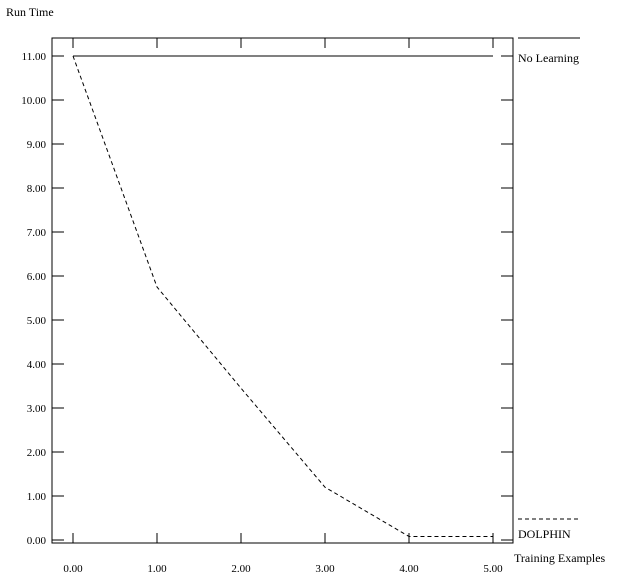 This screenshot has width=617, height=575. I want to click on x-tick-label: 2.00, so click(241, 569).